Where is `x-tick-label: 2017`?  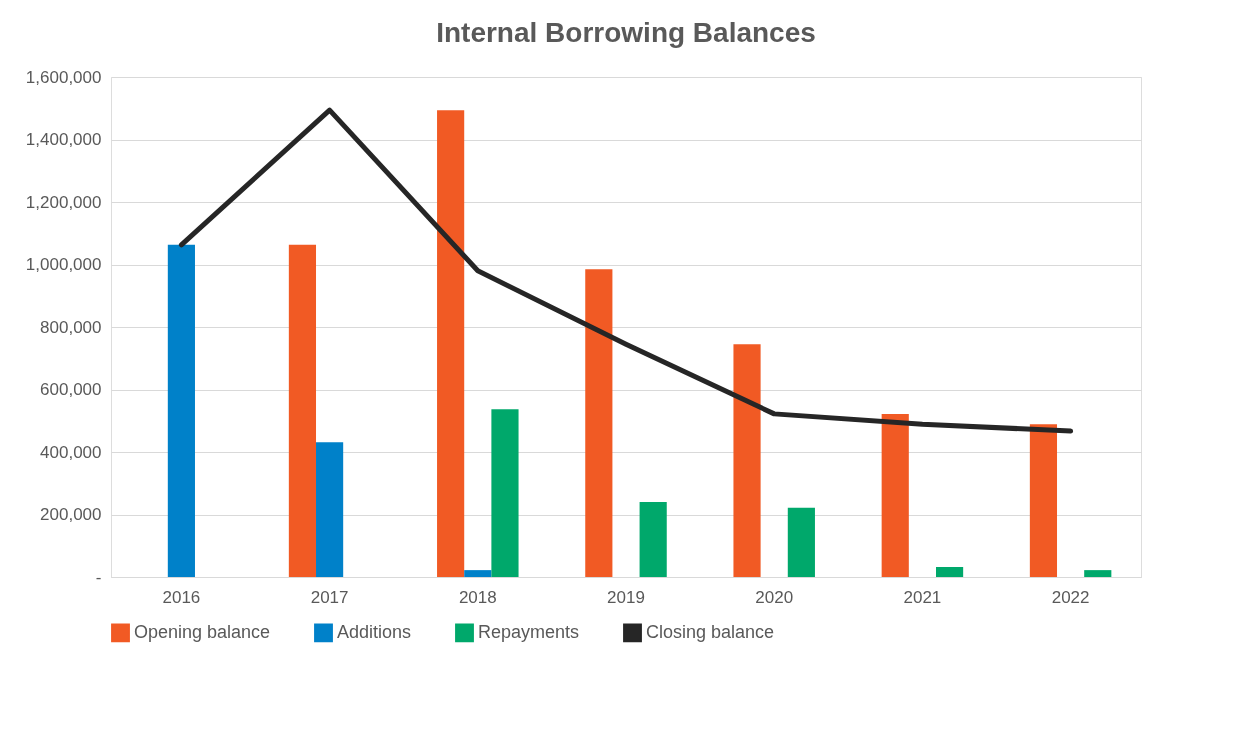 x-tick-label: 2017 is located at coordinates (329, 597).